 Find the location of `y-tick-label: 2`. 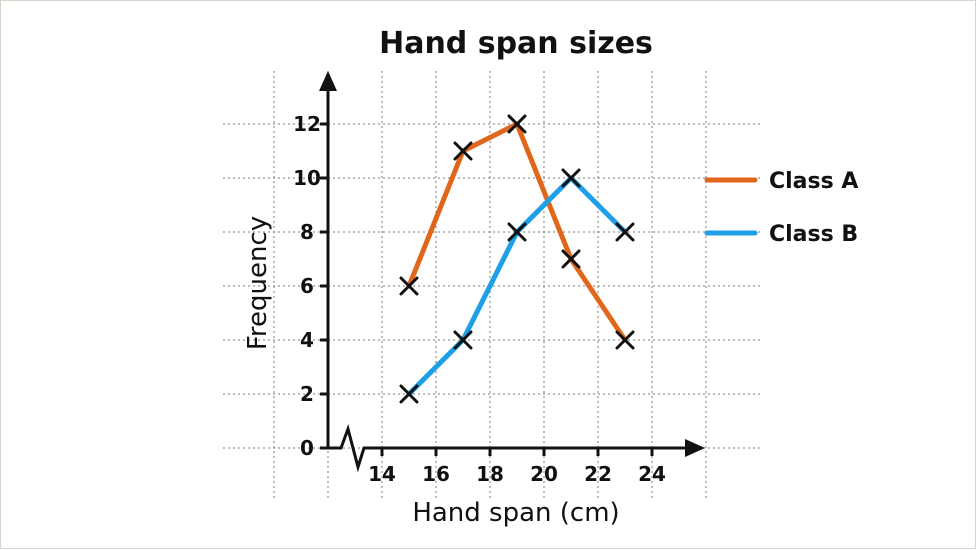

y-tick-label: 2 is located at coordinates (307, 394).